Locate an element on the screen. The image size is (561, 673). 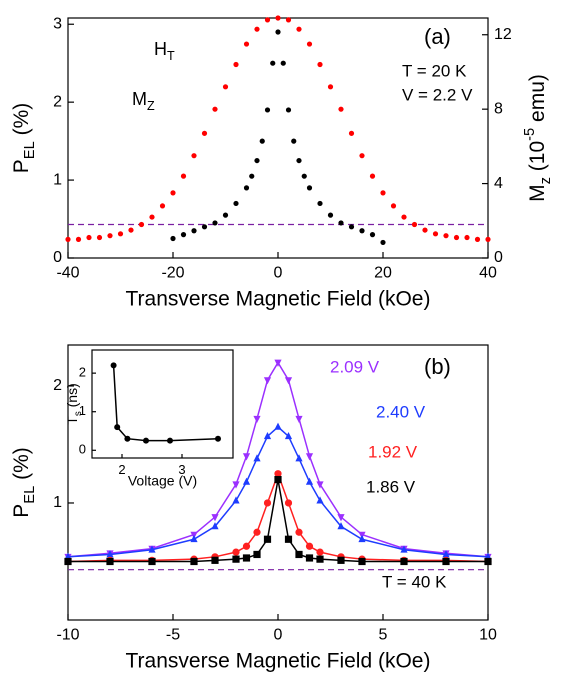
y2-tick-label: 4 is located at coordinates (498, 183).